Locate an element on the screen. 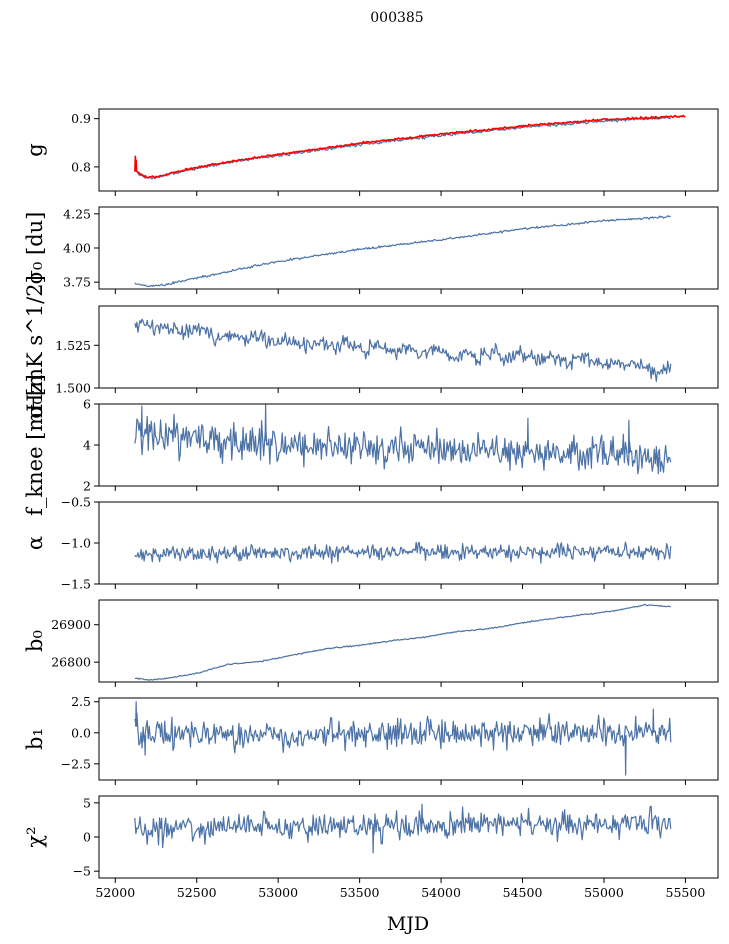  panel-2-ylabel: σ₀ [du] is located at coordinates (35, 248).